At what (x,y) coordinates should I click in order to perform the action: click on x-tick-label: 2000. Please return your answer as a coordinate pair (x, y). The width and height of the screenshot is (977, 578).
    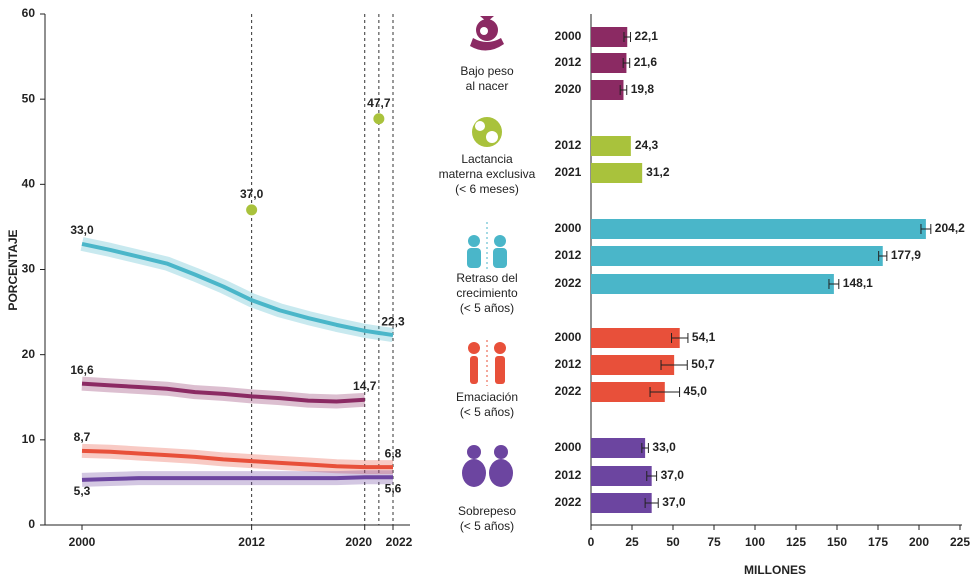
    Looking at the image, I should click on (82, 542).